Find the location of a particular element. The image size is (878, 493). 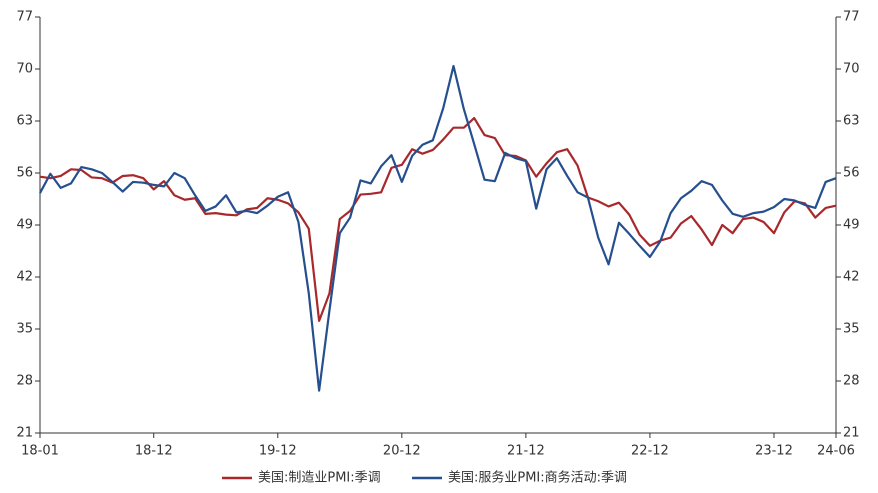

y2-tick-label: 28 is located at coordinates (851, 381).